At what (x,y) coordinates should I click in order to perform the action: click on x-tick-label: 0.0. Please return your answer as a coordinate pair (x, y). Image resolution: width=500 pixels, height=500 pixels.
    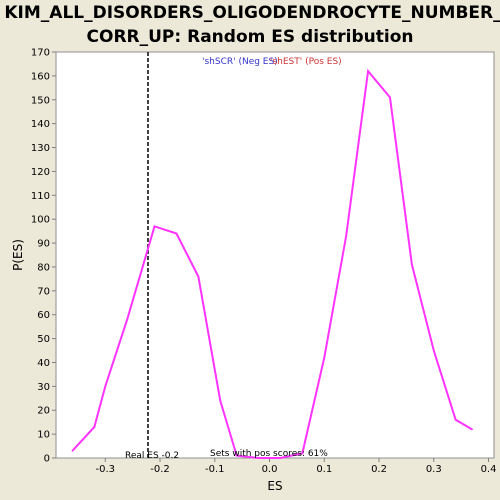
    Looking at the image, I should click on (270, 469).